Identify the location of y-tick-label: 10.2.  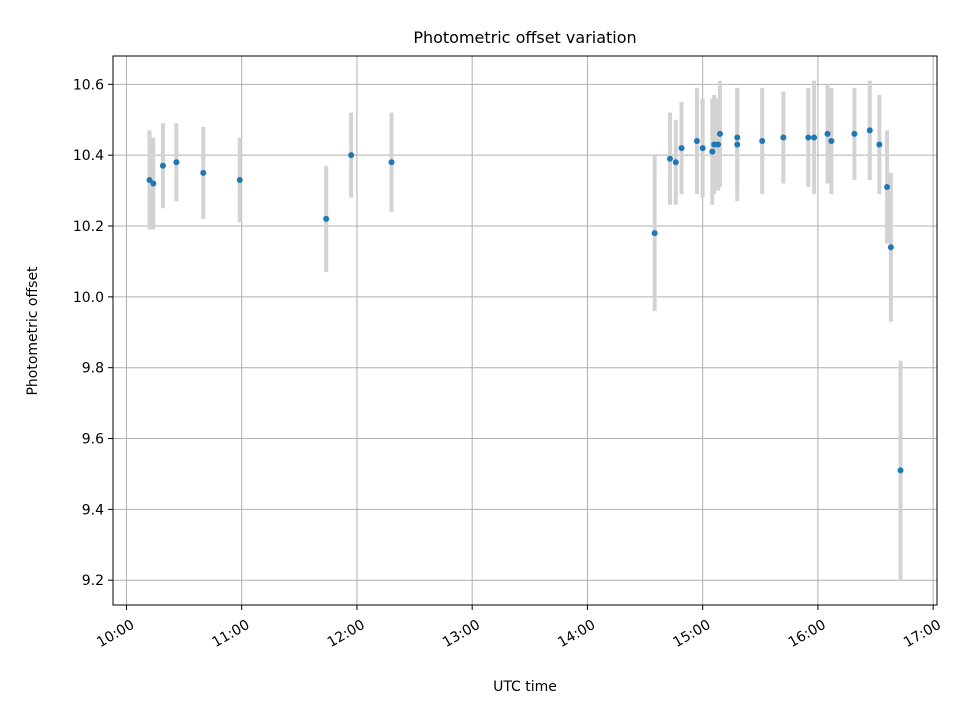
(88, 227).